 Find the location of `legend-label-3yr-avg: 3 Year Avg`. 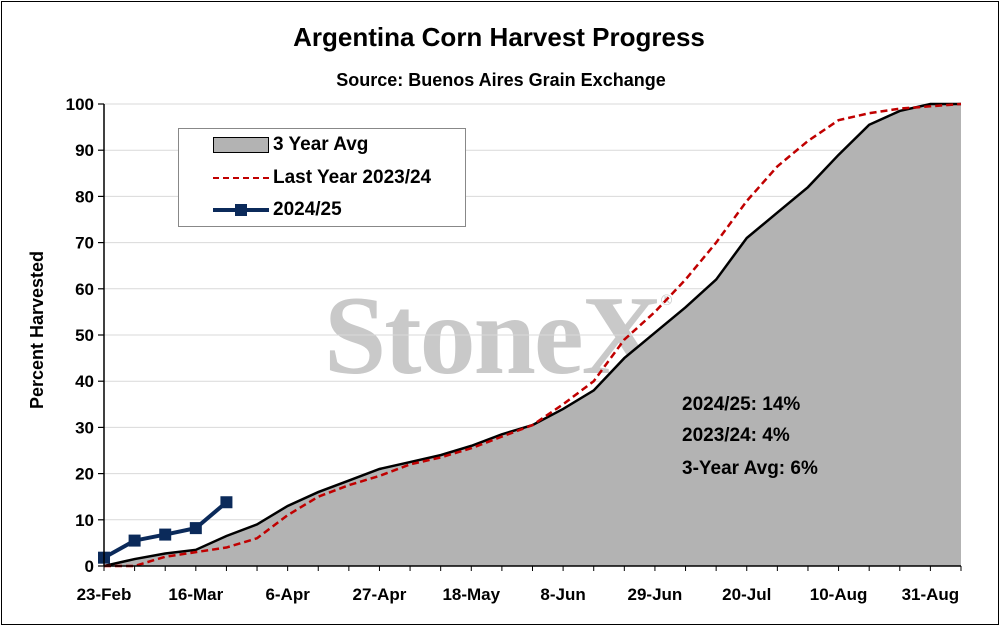

legend-label-3yr-avg: 3 Year Avg is located at coordinates (321, 144).